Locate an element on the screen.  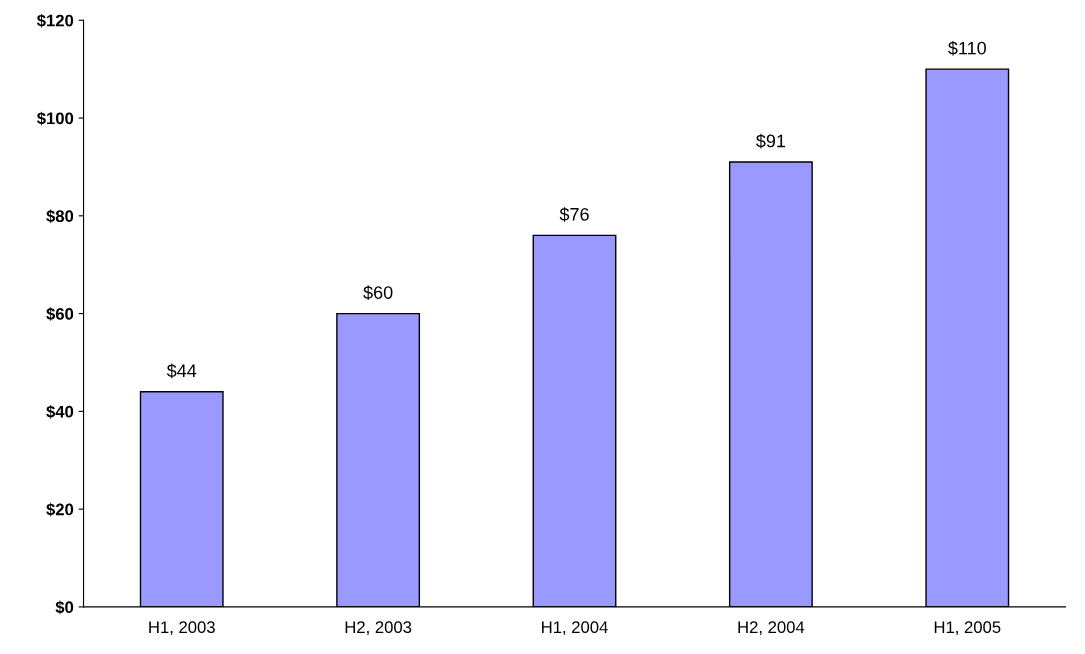
y-tick-label: $100 is located at coordinates (55, 118).